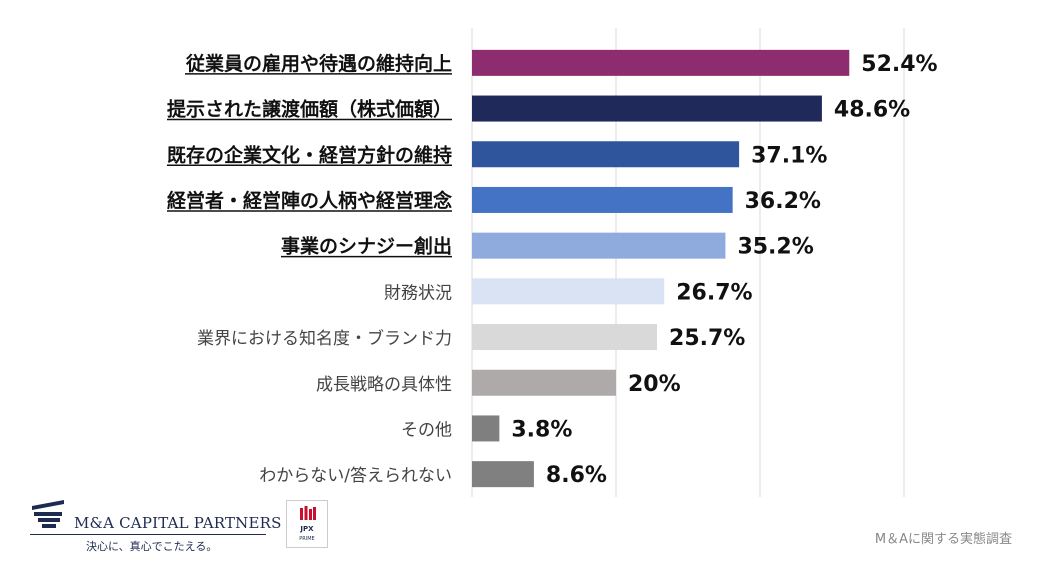  What do you see at coordinates (714, 292) in the screenshot?
I see `value-label-5: 26.7%` at bounding box center [714, 292].